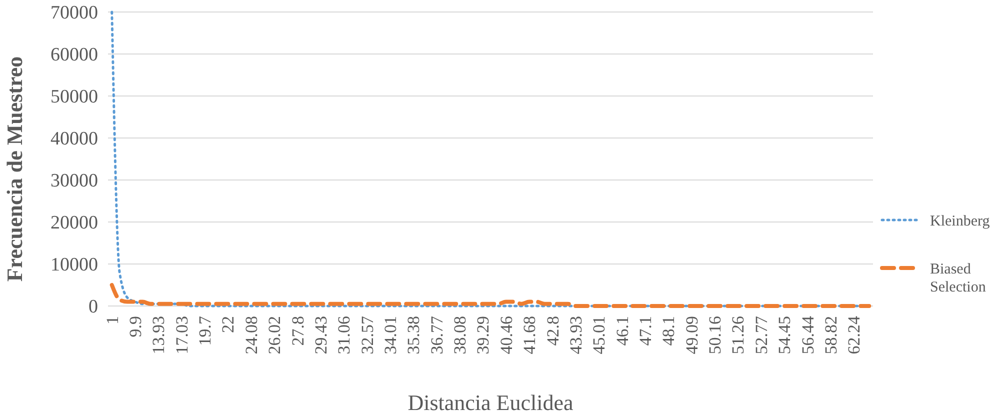 The width and height of the screenshot is (997, 419). What do you see at coordinates (74, 223) in the screenshot?
I see `y-tick-label: 20000` at bounding box center [74, 223].